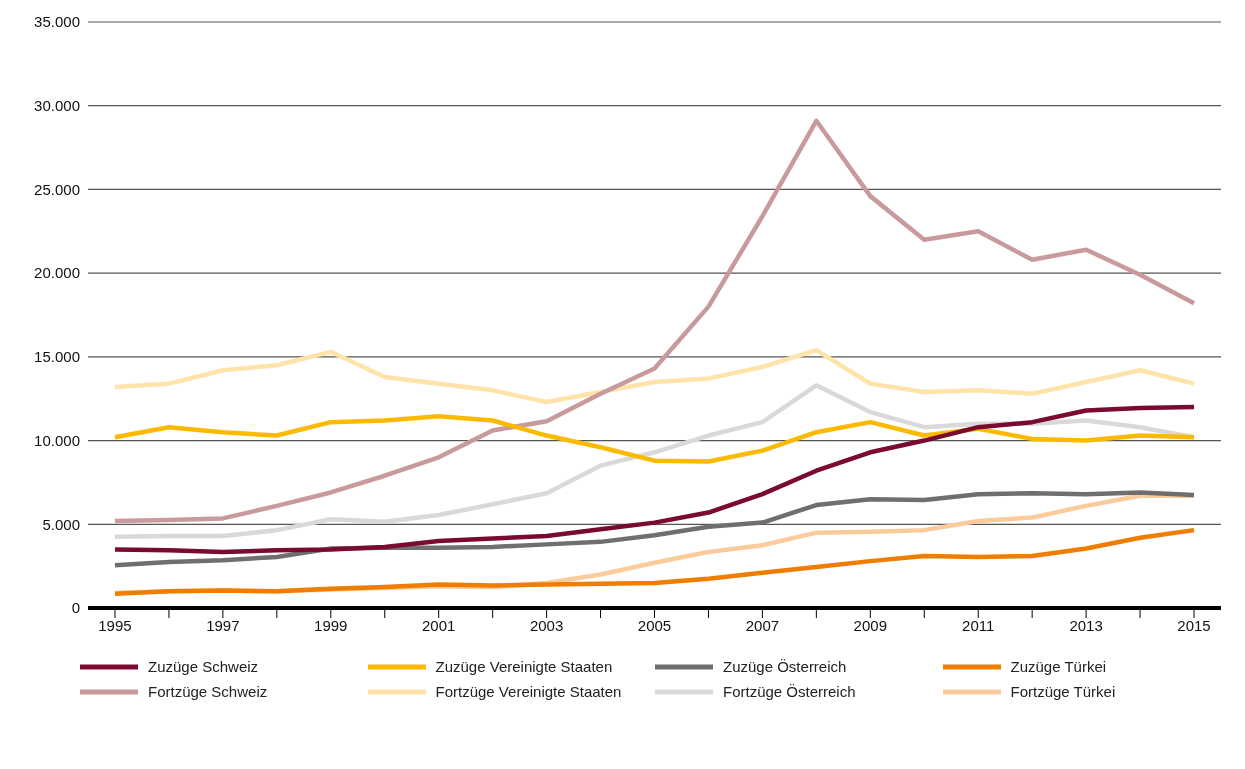 Image resolution: width=1245 pixels, height=769 pixels. I want to click on x-tick-label: 2013, so click(1086, 625).